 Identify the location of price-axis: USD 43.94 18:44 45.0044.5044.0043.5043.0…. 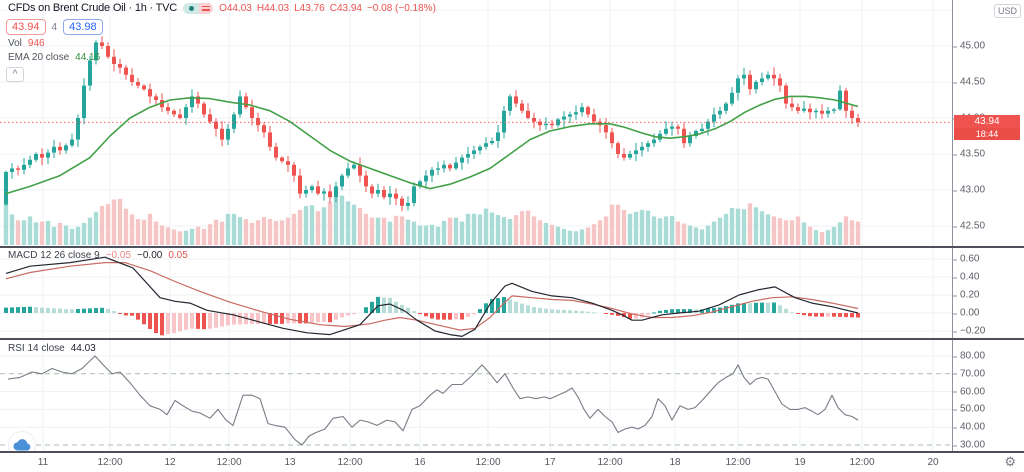
(988, 226).